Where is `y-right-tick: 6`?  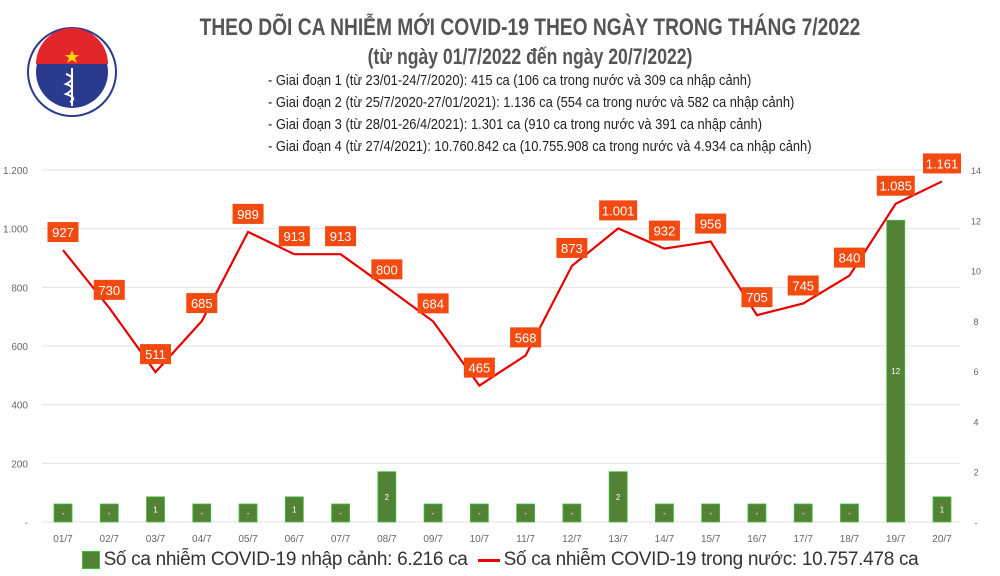 y-right-tick: 6 is located at coordinates (975, 372).